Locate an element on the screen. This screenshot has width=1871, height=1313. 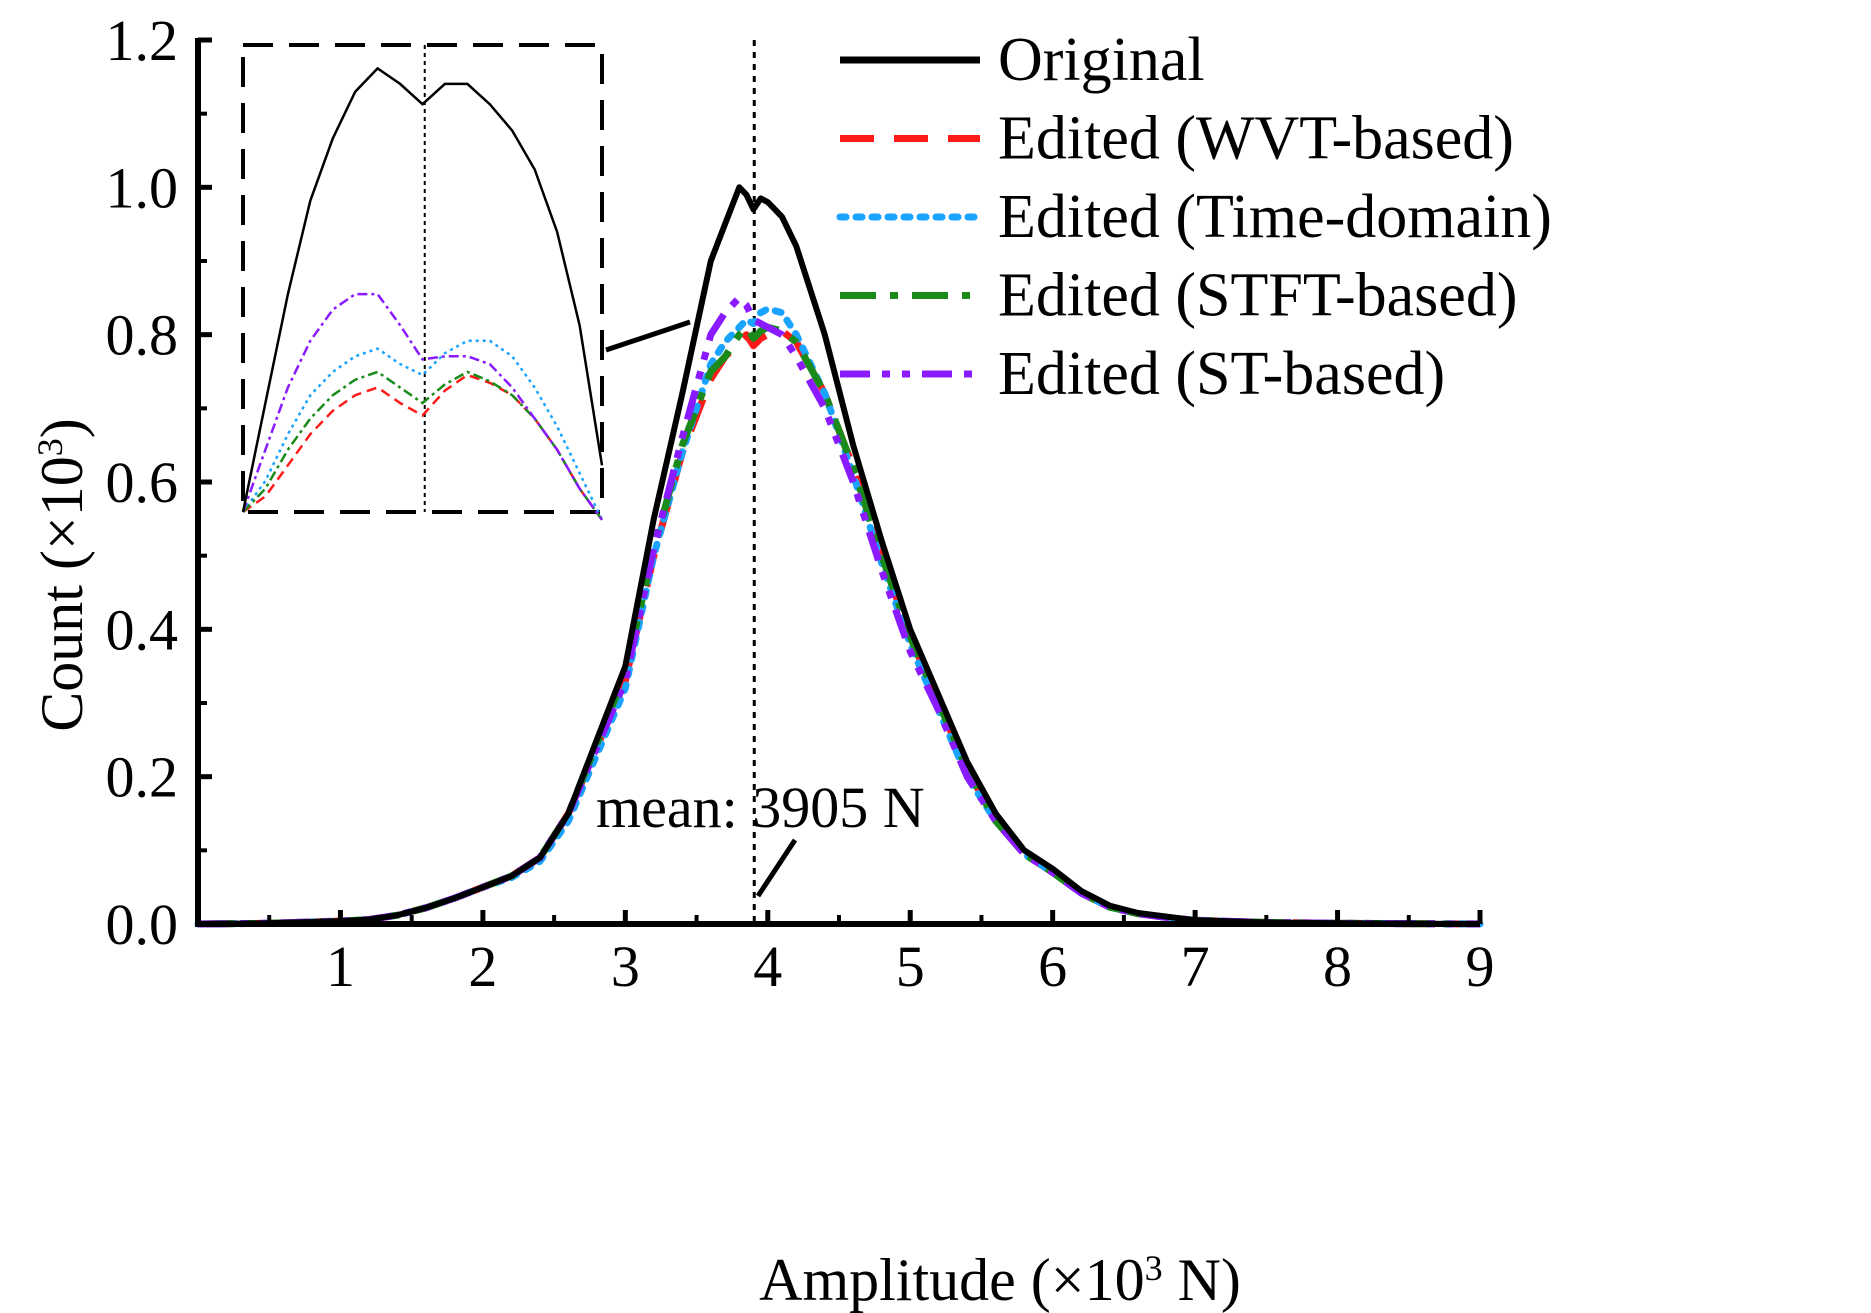
x-axis-title: Amplitude (×103 N) is located at coordinates (1000, 1280).